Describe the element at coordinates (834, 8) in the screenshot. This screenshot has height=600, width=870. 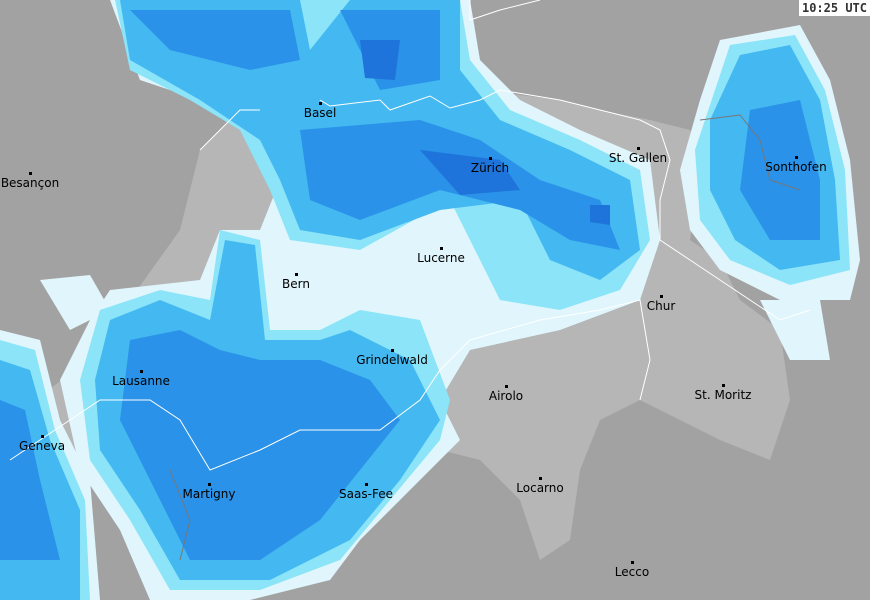
I see `timestamp-label: 10:25 UTC` at that location.